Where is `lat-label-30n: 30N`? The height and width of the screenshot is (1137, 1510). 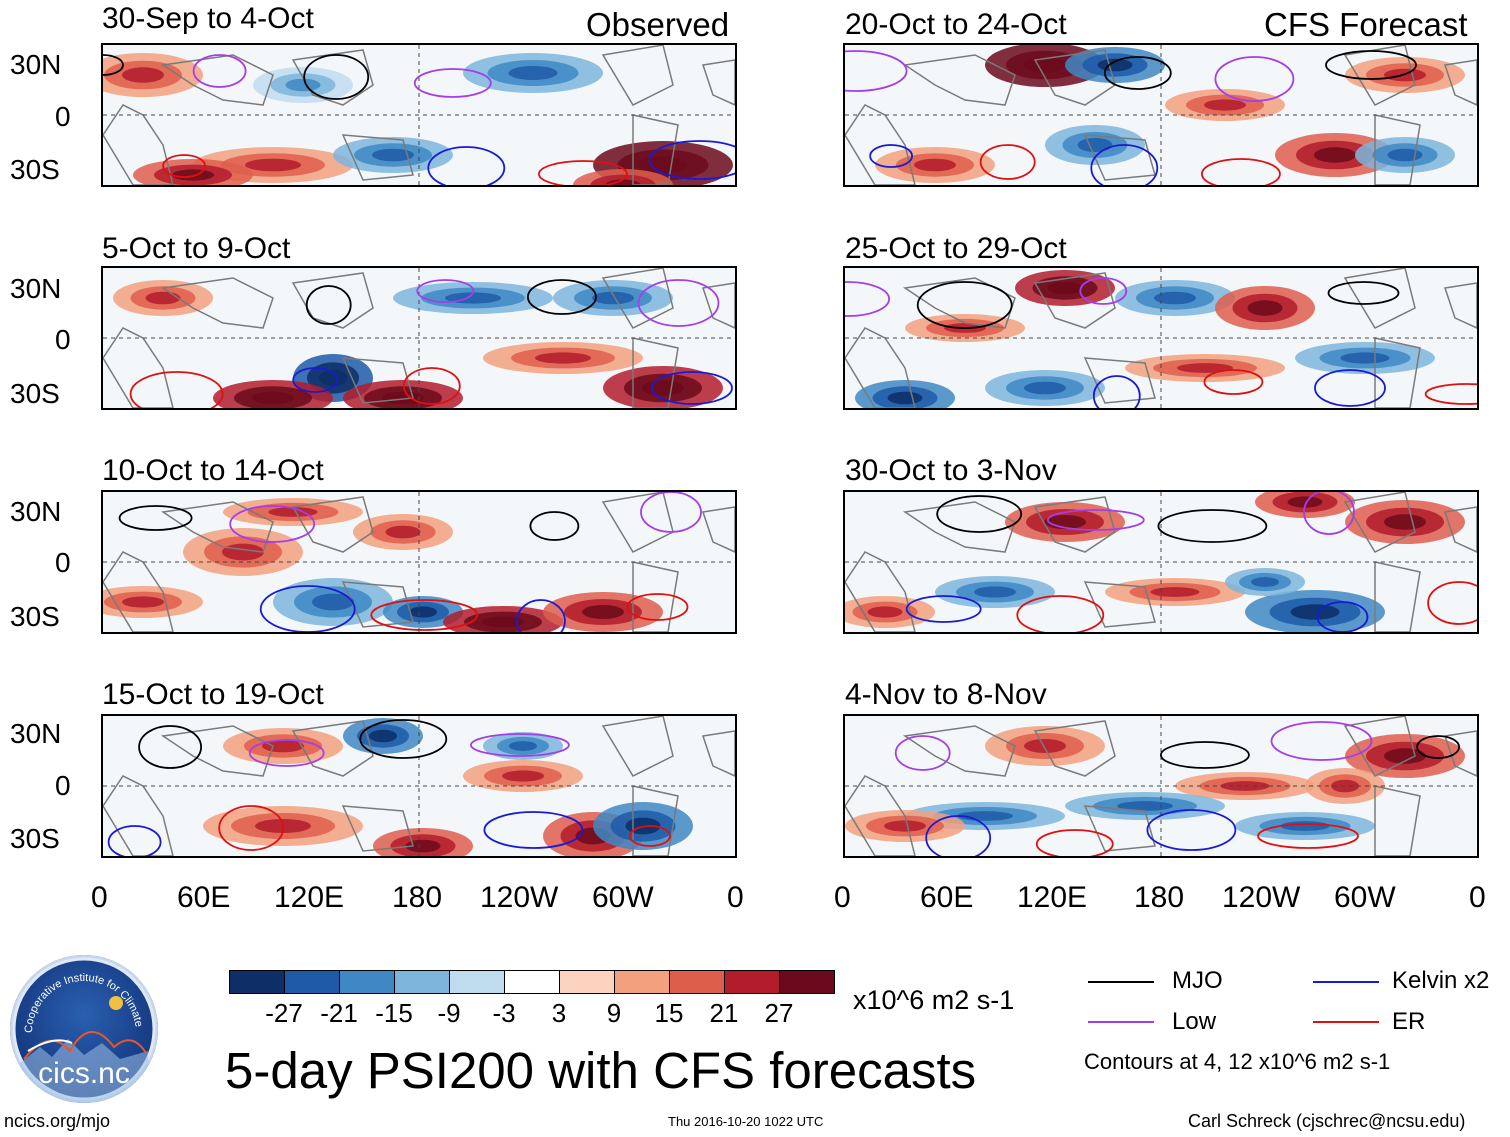
lat-label-30n: 30N is located at coordinates (36, 64).